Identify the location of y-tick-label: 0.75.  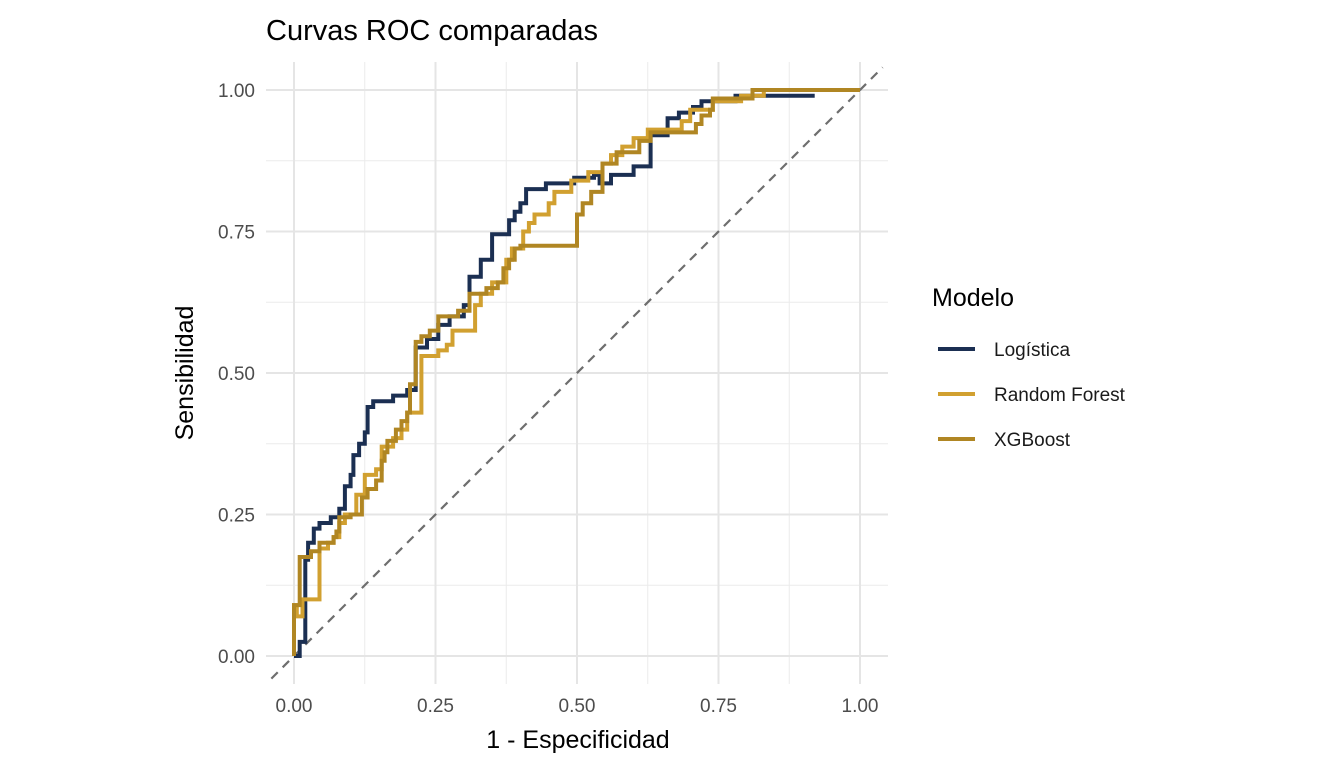
(236, 233).